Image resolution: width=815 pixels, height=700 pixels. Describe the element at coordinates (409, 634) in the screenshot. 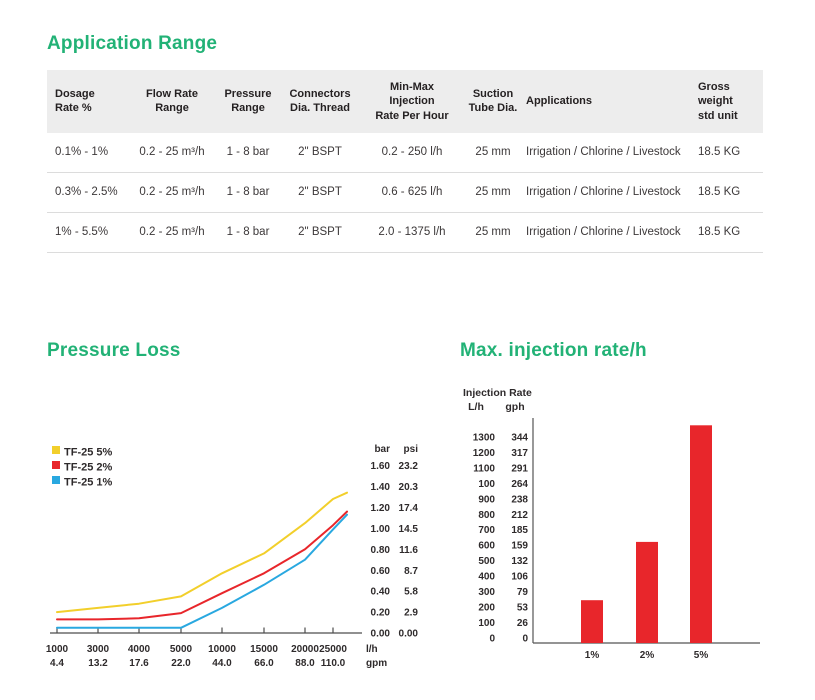

I see `y-tick-psi: 0.00` at that location.